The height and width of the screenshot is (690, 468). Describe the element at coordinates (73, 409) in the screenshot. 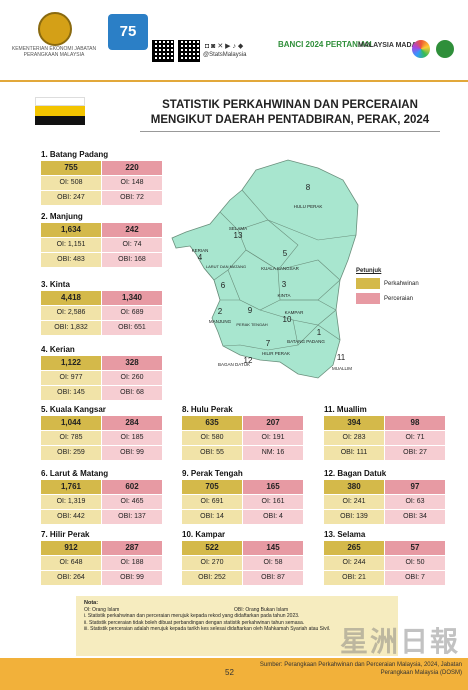

I see `district-title: 5. Kuala Kangsar` at that location.